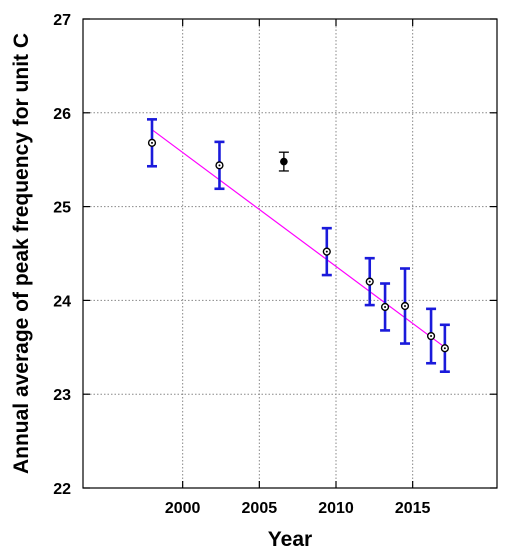  I want to click on point-marker, so click(284, 161).